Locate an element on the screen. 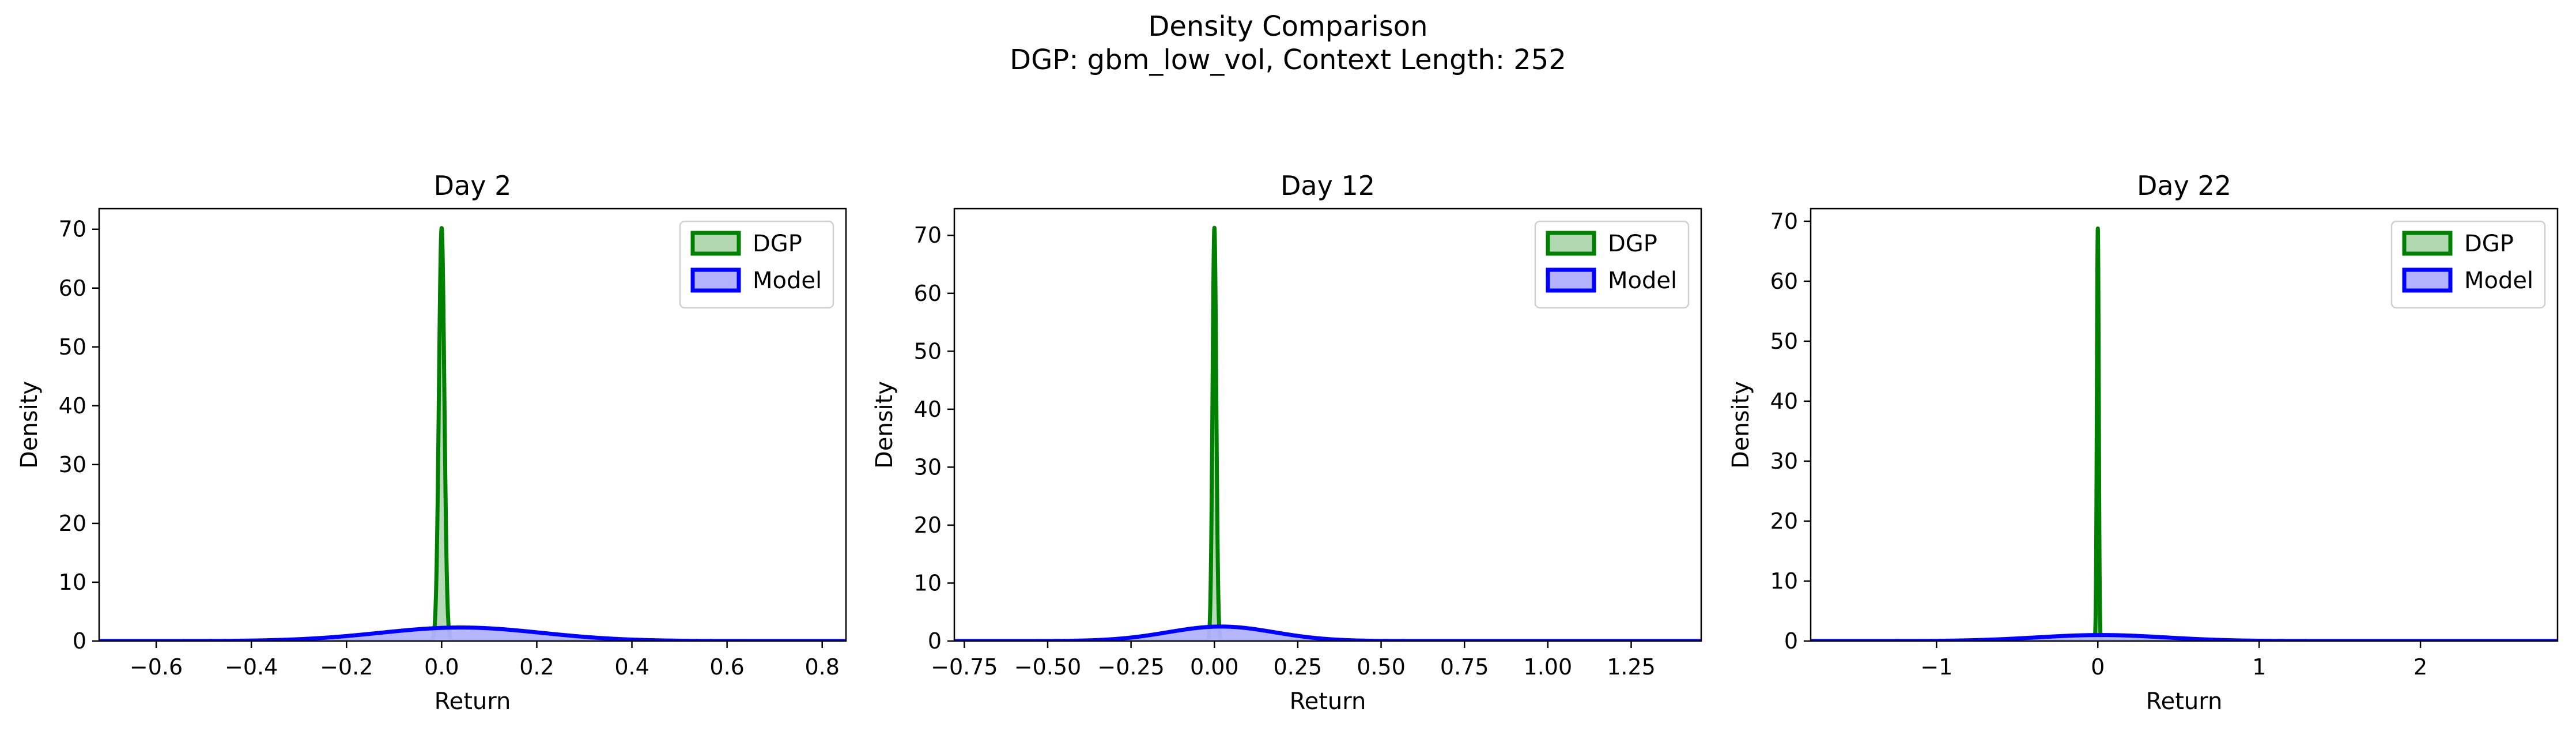  density-fill-model is located at coordinates (472, 634).